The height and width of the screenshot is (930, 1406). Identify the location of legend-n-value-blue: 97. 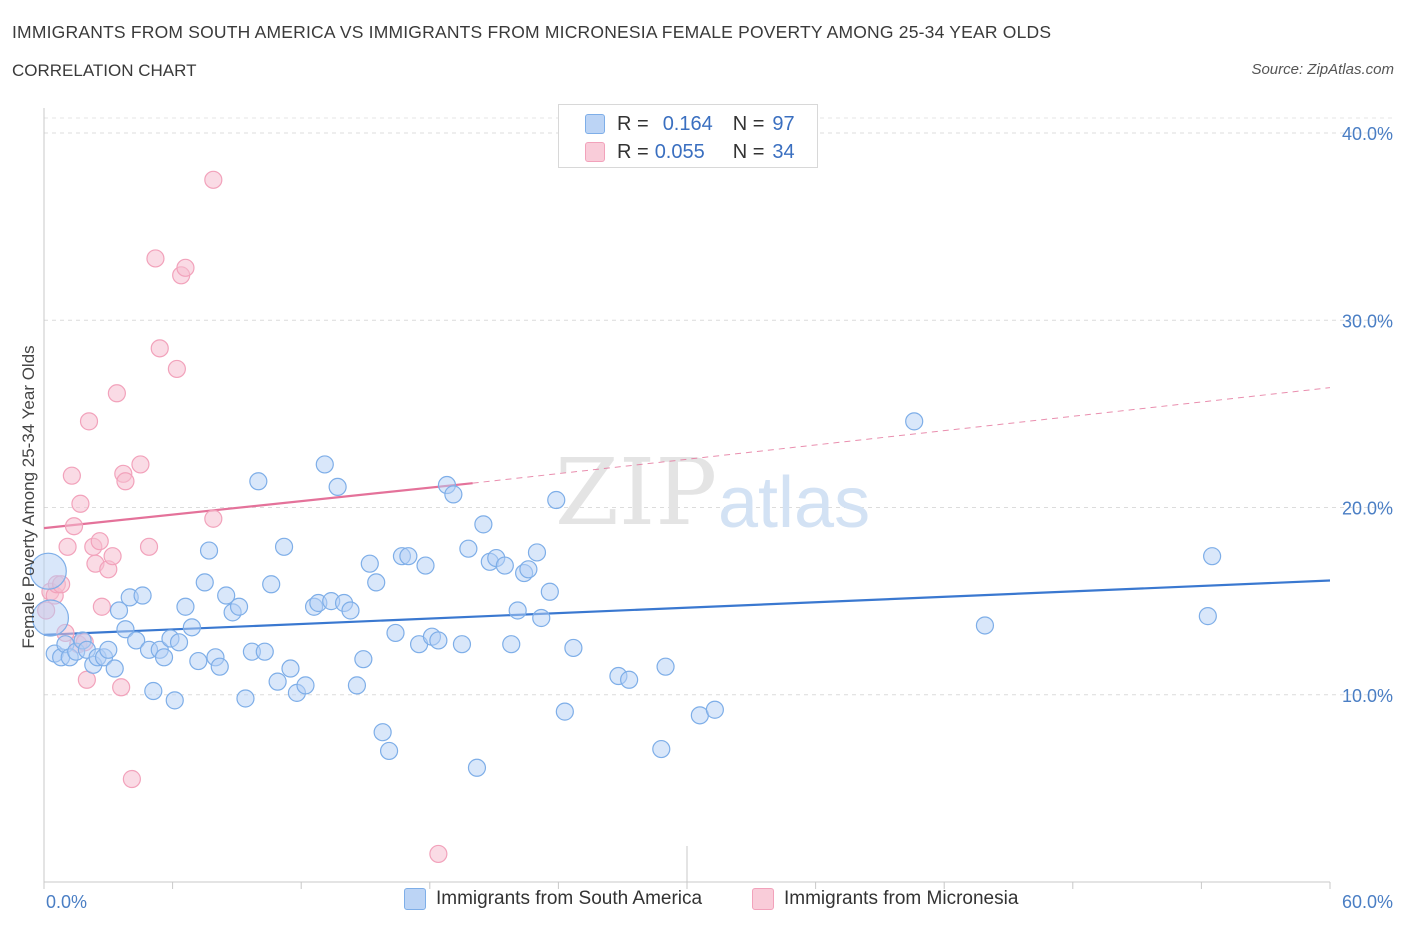
(783, 123).